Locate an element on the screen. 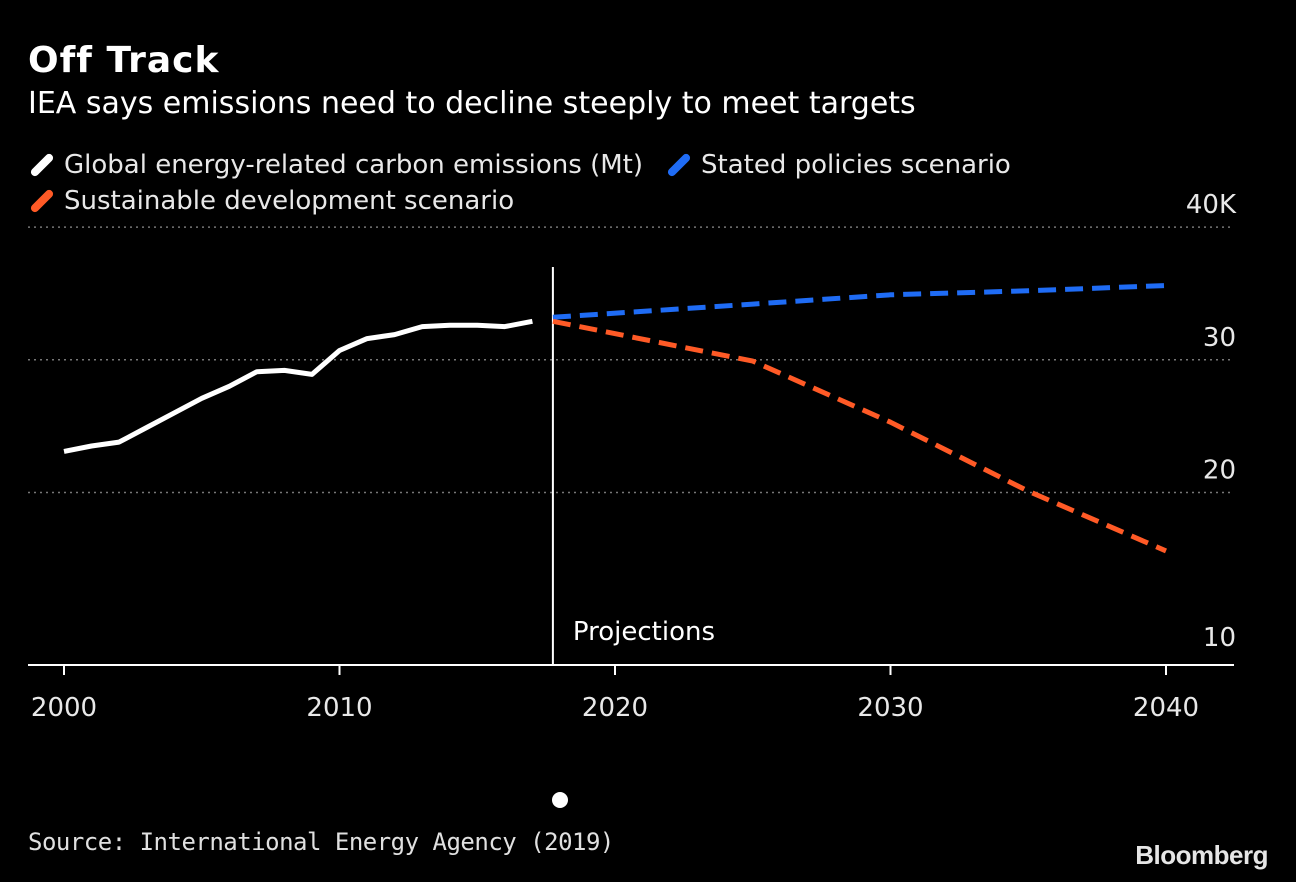 This screenshot has height=882, width=1296. legend-second-row: Sustainable development scenario is located at coordinates (282, 201).